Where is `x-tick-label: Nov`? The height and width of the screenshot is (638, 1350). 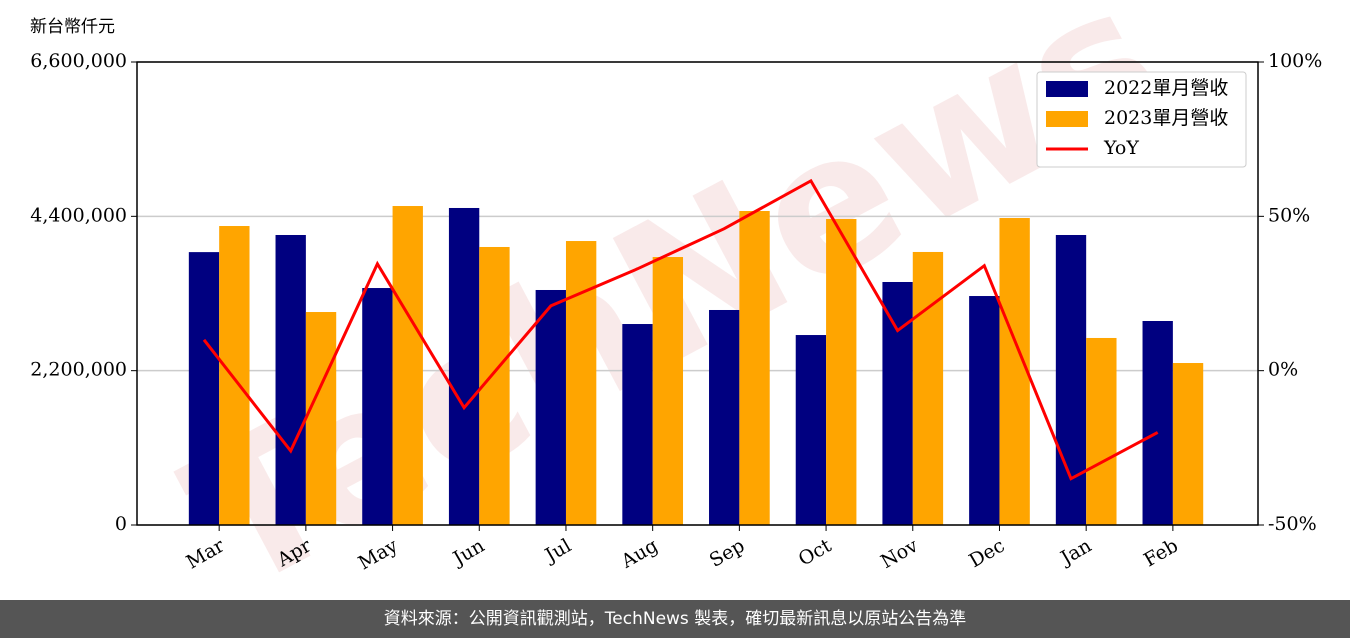 x-tick-label: Nov is located at coordinates (899, 553).